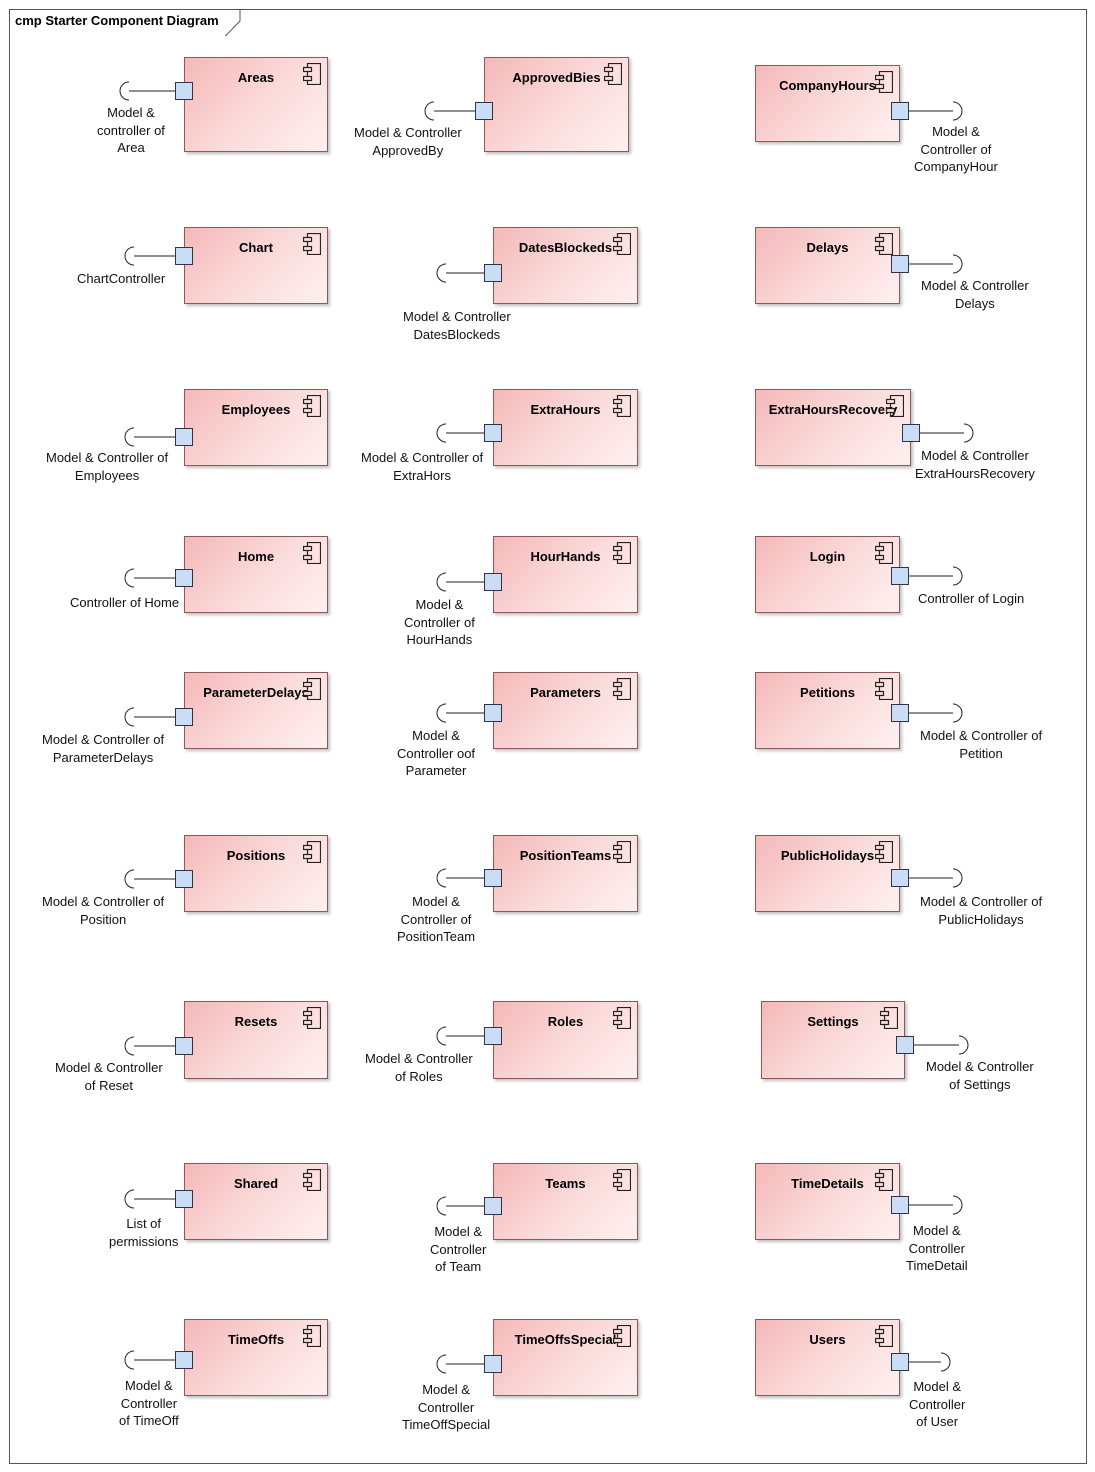  What do you see at coordinates (493, 433) in the screenshot?
I see `port-extra-hours` at bounding box center [493, 433].